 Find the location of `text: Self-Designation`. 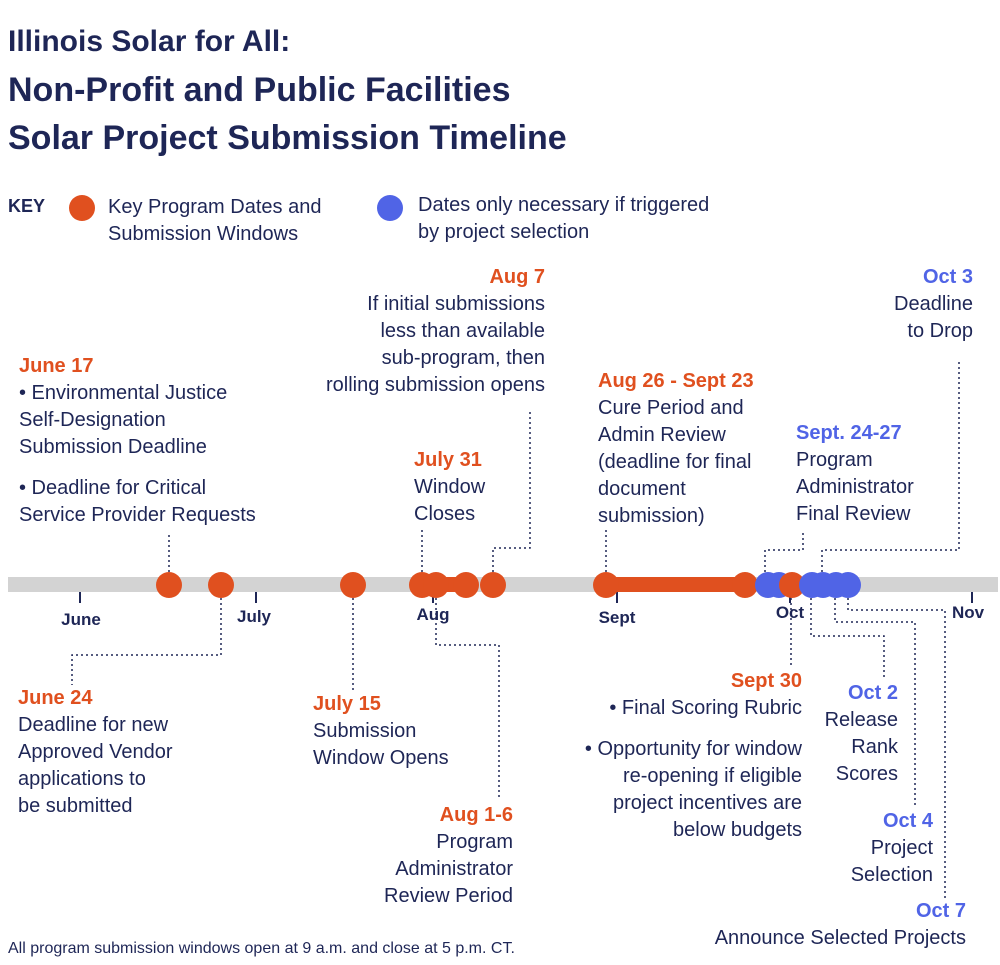

text: Self-Designation is located at coordinates (92, 420).